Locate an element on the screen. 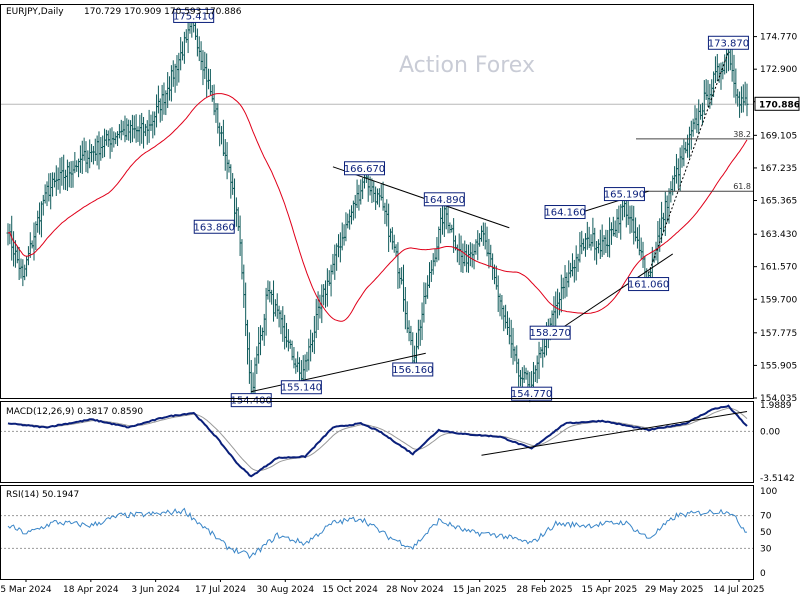 The height and width of the screenshot is (604, 800). price-label-text: 154.770 is located at coordinates (531, 394).